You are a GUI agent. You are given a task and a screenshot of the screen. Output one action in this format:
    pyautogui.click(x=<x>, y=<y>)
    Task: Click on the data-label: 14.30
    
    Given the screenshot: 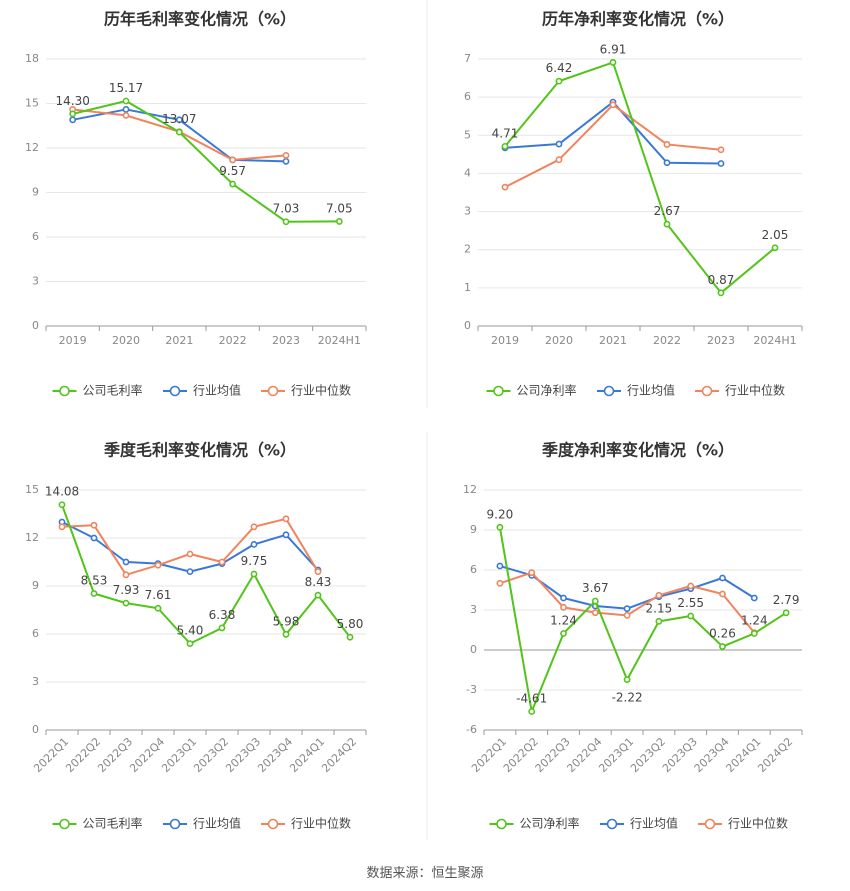 What is the action you would take?
    pyautogui.click(x=72, y=101)
    